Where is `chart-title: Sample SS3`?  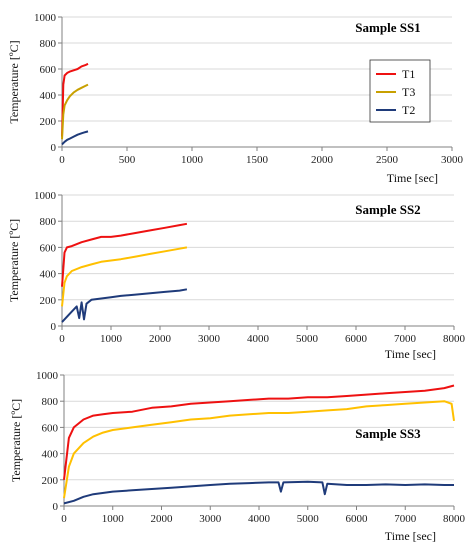
chart-title: Sample SS3 is located at coordinates (388, 433).